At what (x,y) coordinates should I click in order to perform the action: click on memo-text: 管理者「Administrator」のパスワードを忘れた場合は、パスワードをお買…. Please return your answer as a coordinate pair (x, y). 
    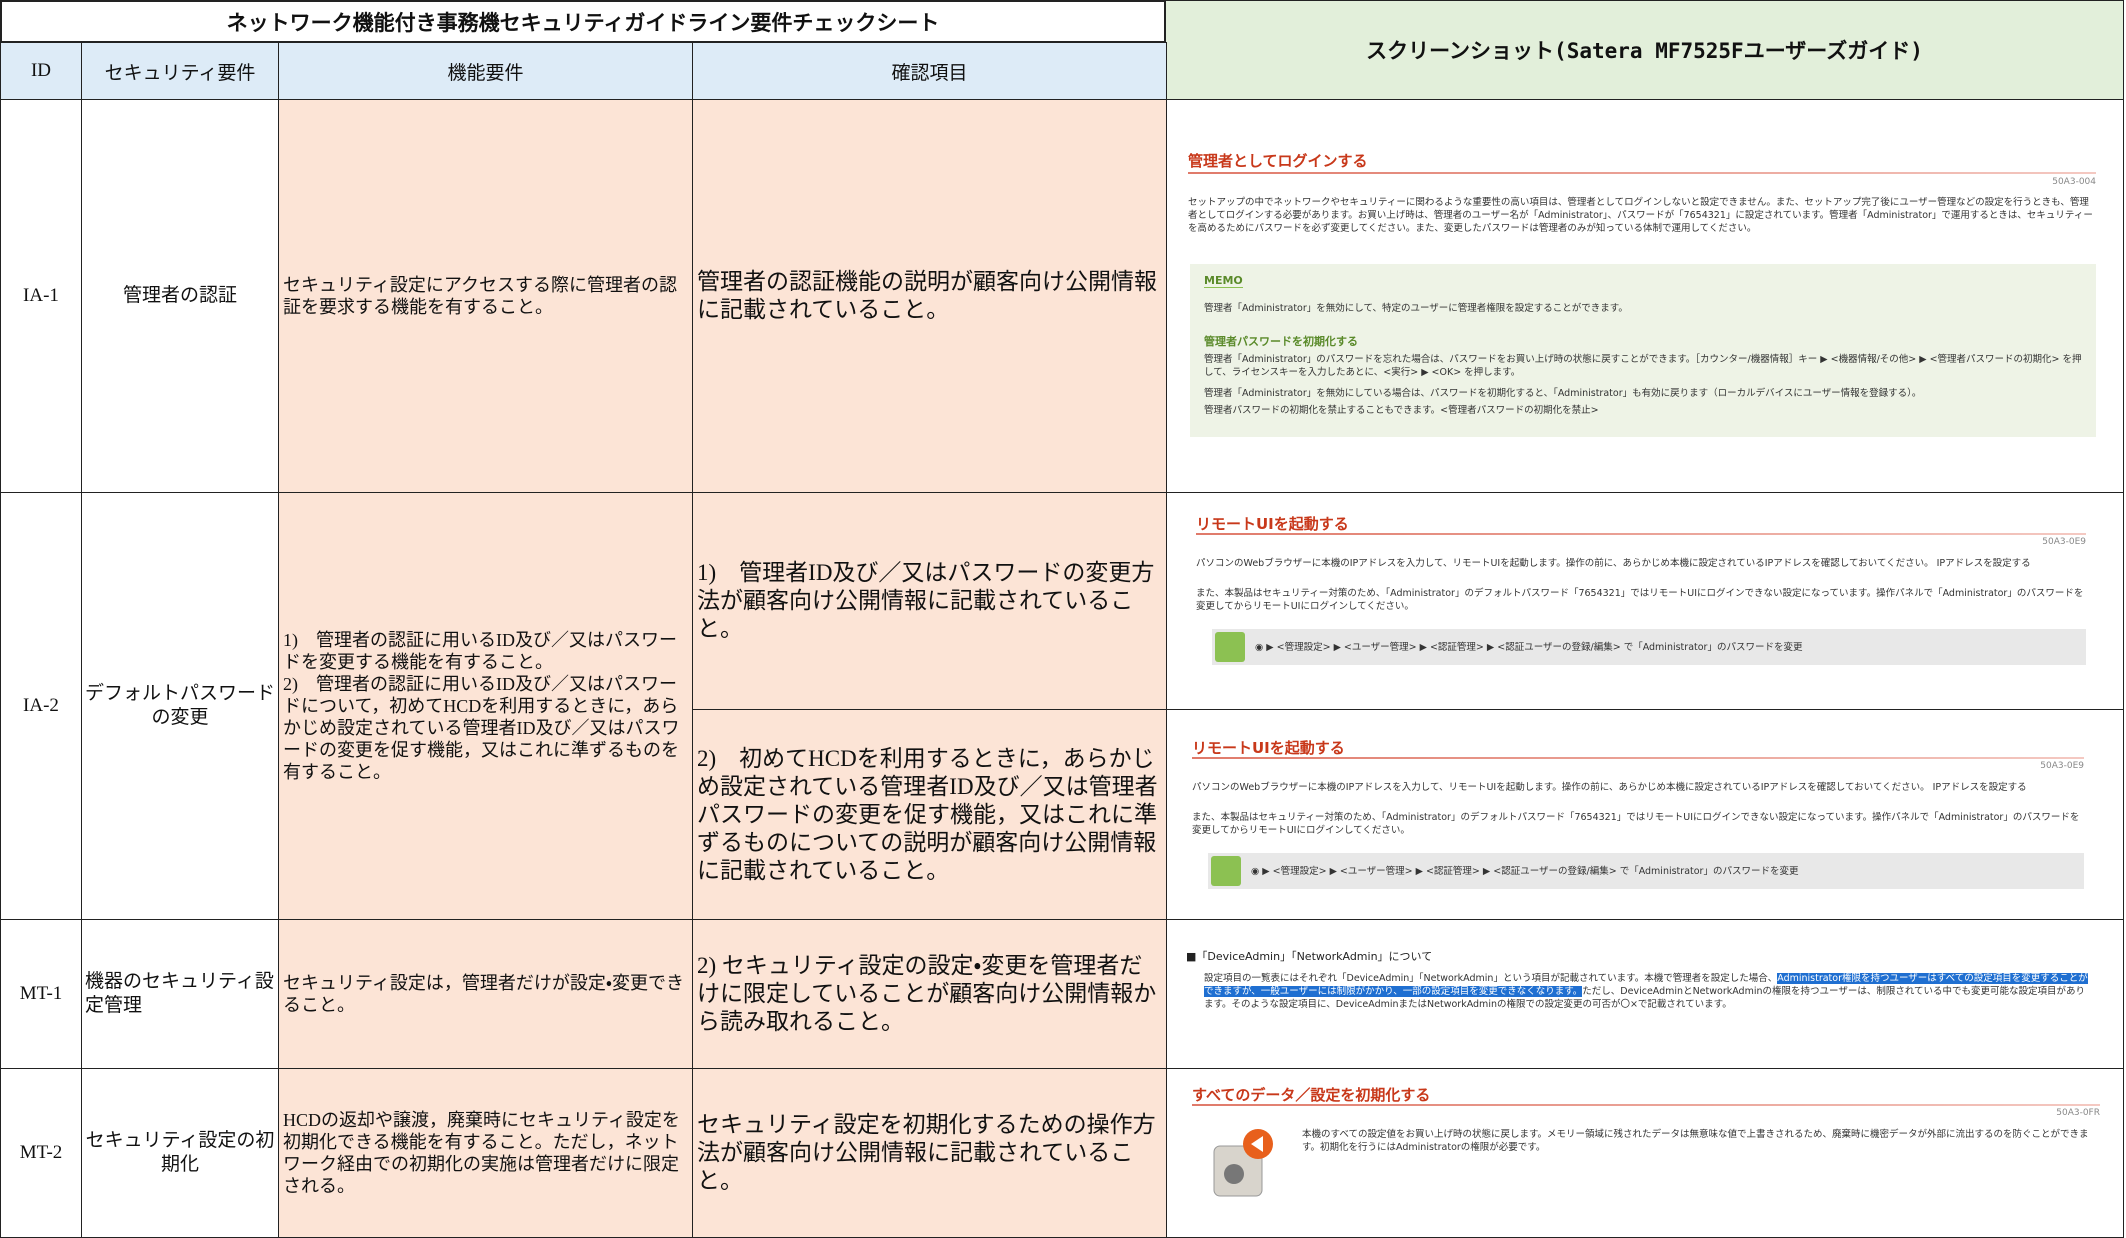
    Looking at the image, I should click on (1643, 366).